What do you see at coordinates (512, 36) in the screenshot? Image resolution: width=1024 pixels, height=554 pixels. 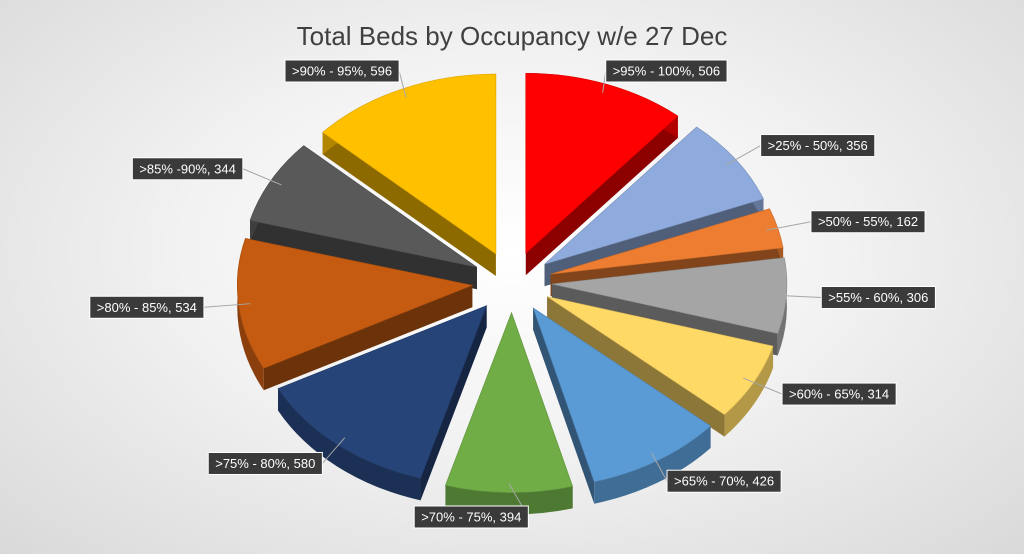 I see `chart-title: Total Beds by Occupancy w/e 27 Dec` at bounding box center [512, 36].